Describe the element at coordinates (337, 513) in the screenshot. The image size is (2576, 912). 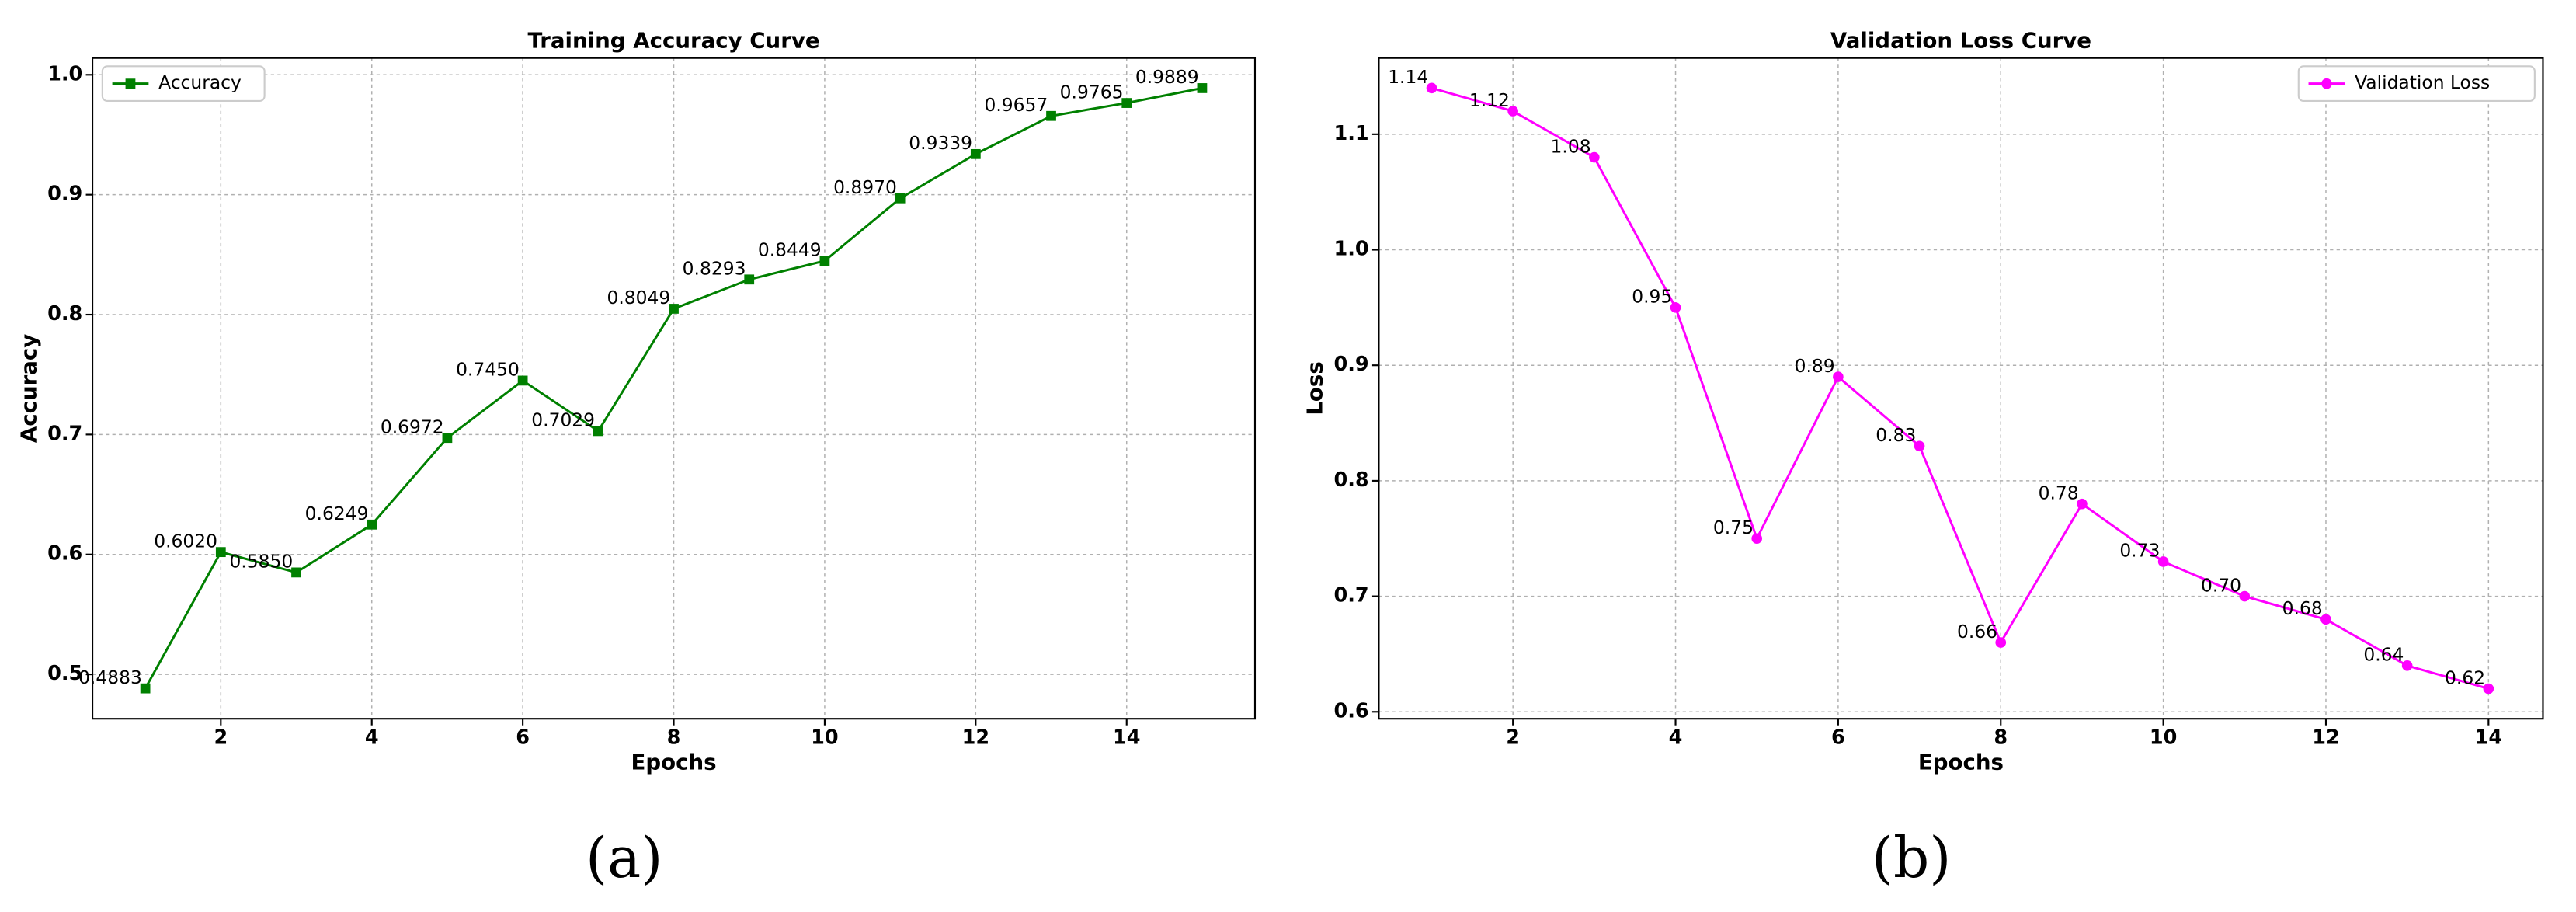
I see `data-label: 0.6249` at that location.